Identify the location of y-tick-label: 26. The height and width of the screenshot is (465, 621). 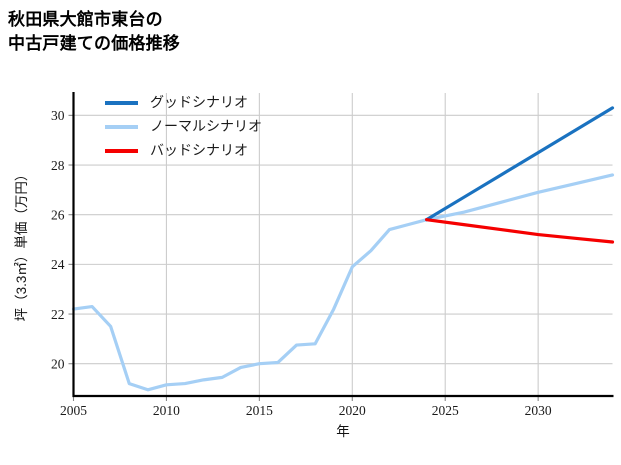
(58, 214).